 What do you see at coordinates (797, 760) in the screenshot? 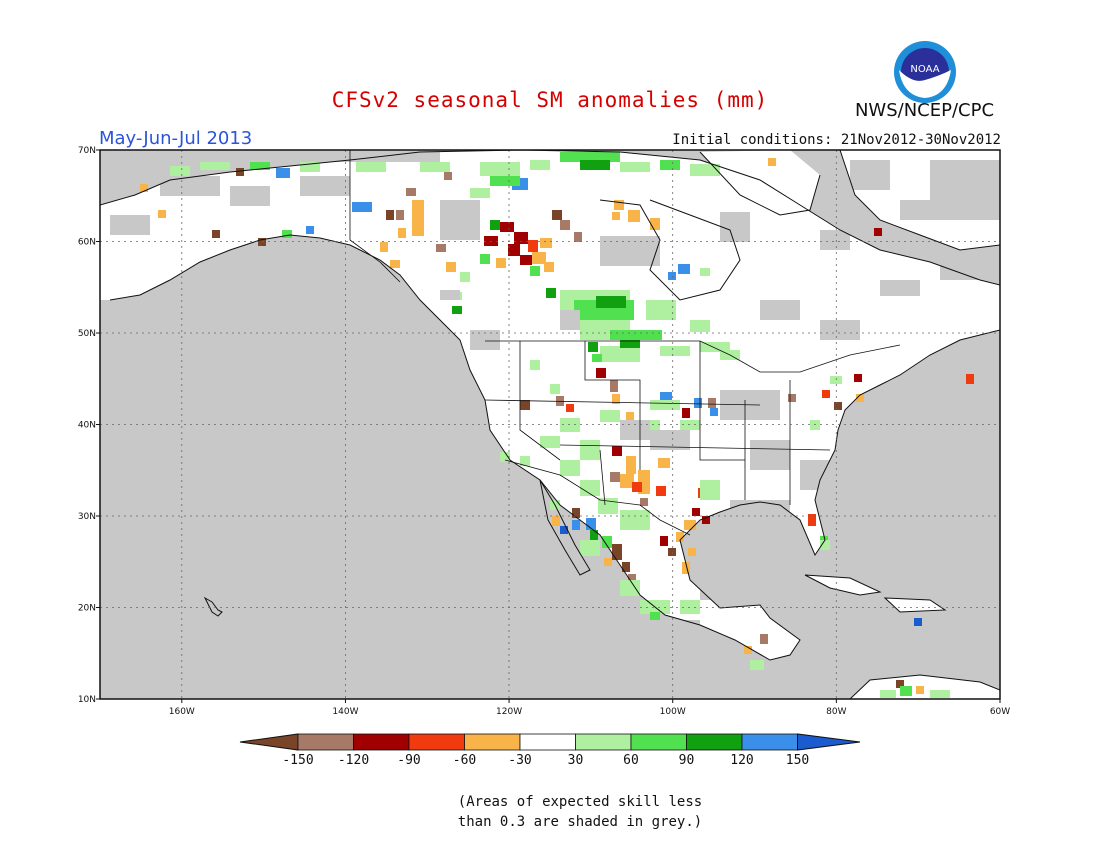
I see `legend-tick: 150` at bounding box center [797, 760].